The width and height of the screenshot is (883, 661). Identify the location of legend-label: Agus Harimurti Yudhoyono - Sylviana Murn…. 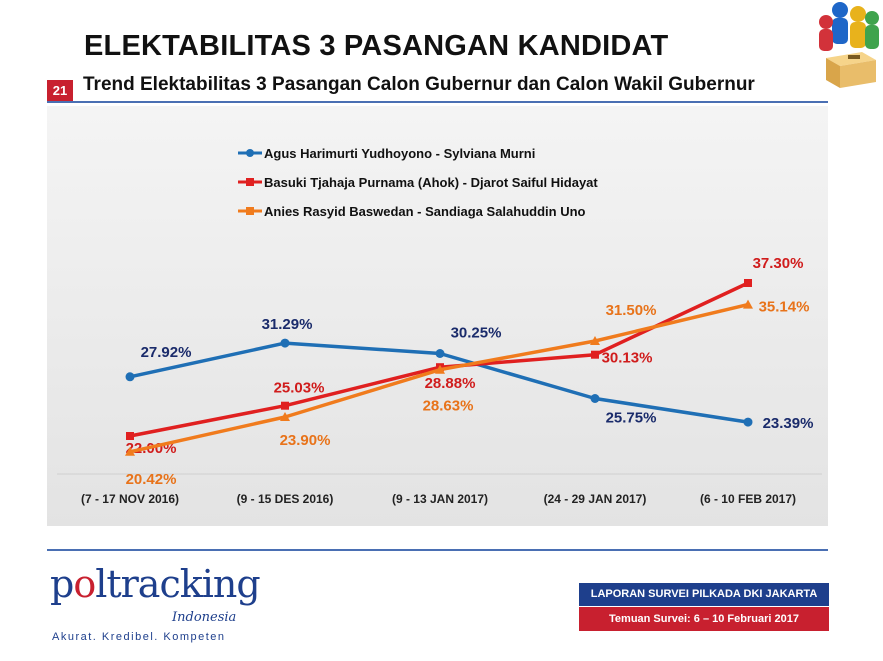
(399, 153).